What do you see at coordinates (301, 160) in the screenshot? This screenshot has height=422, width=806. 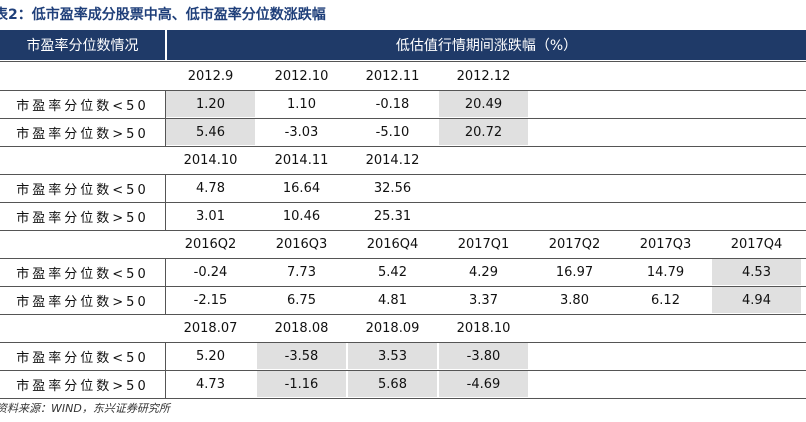 I see `period-header: 2014.11` at bounding box center [301, 160].